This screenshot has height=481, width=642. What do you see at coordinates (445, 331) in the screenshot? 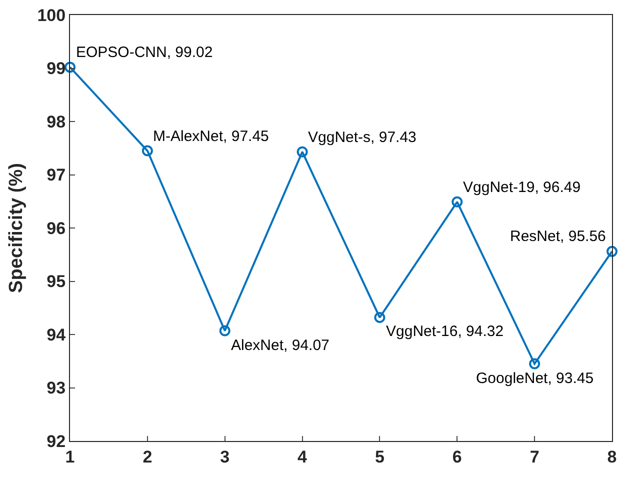
I see `annotation: VggNet-16, 94.32` at bounding box center [445, 331].